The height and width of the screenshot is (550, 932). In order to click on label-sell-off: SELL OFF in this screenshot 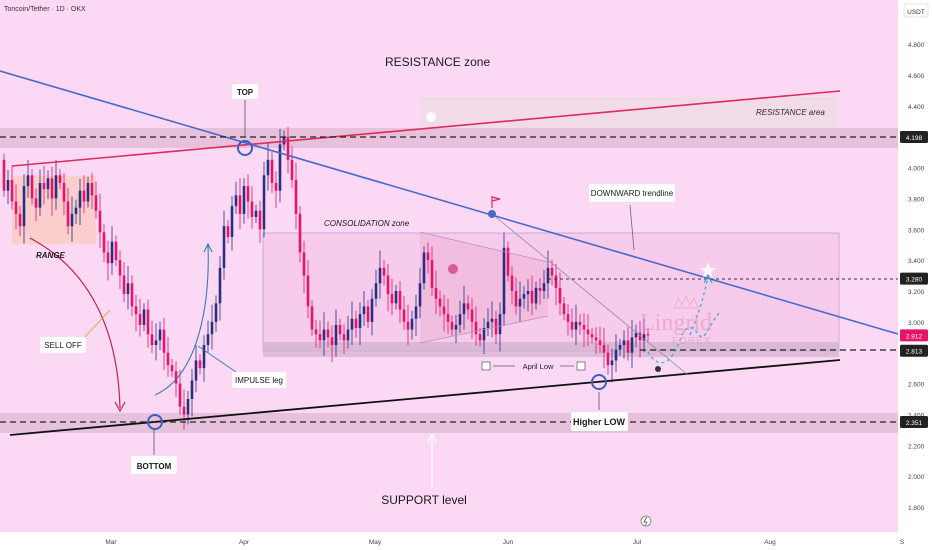, I will do `click(63, 345)`.